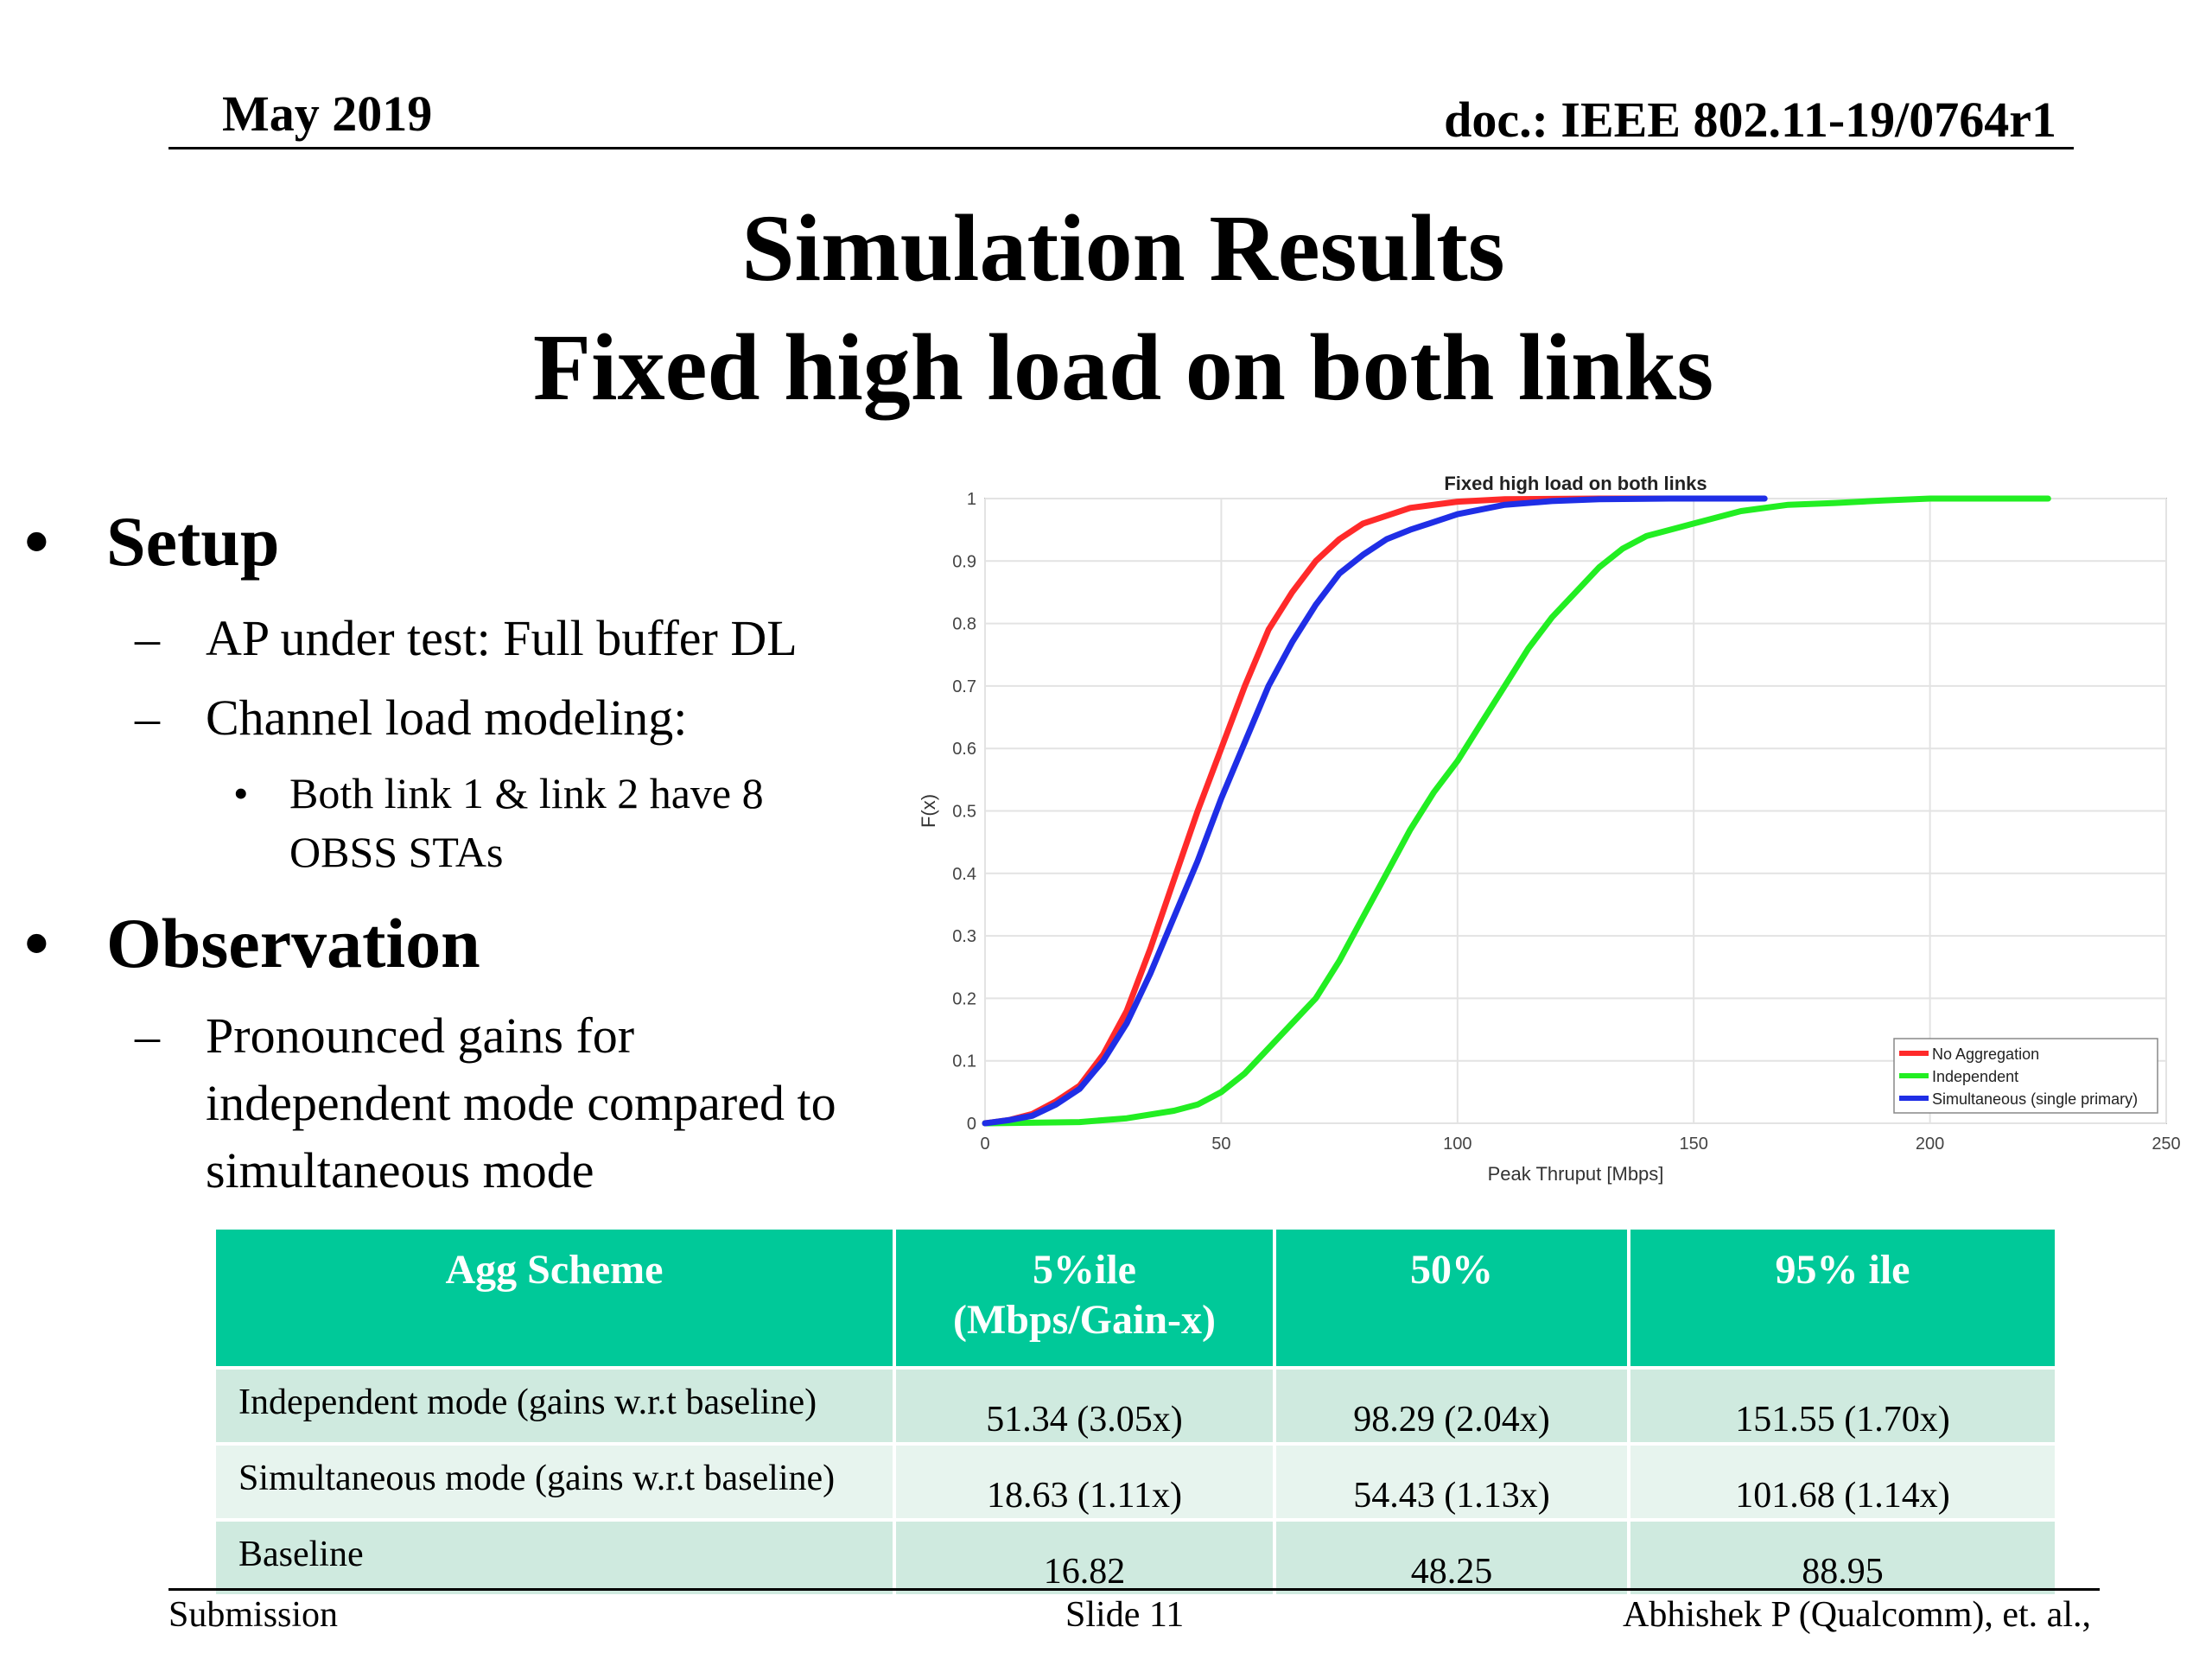  What do you see at coordinates (1452, 1407) in the screenshot?
I see `table-cell: 98.29 (2.04x)` at bounding box center [1452, 1407].